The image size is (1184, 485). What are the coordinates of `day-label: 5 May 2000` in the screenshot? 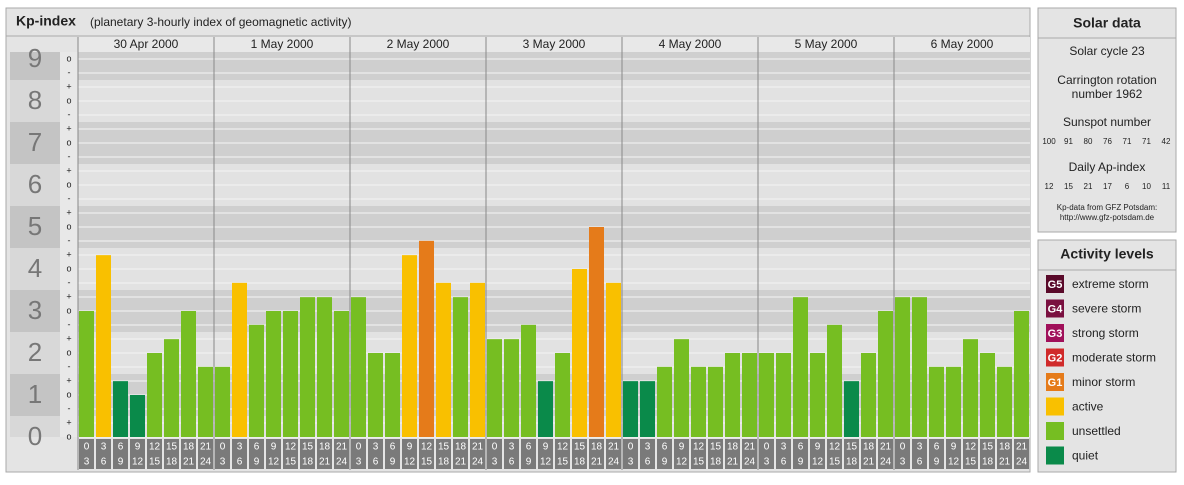 It's located at (826, 44).